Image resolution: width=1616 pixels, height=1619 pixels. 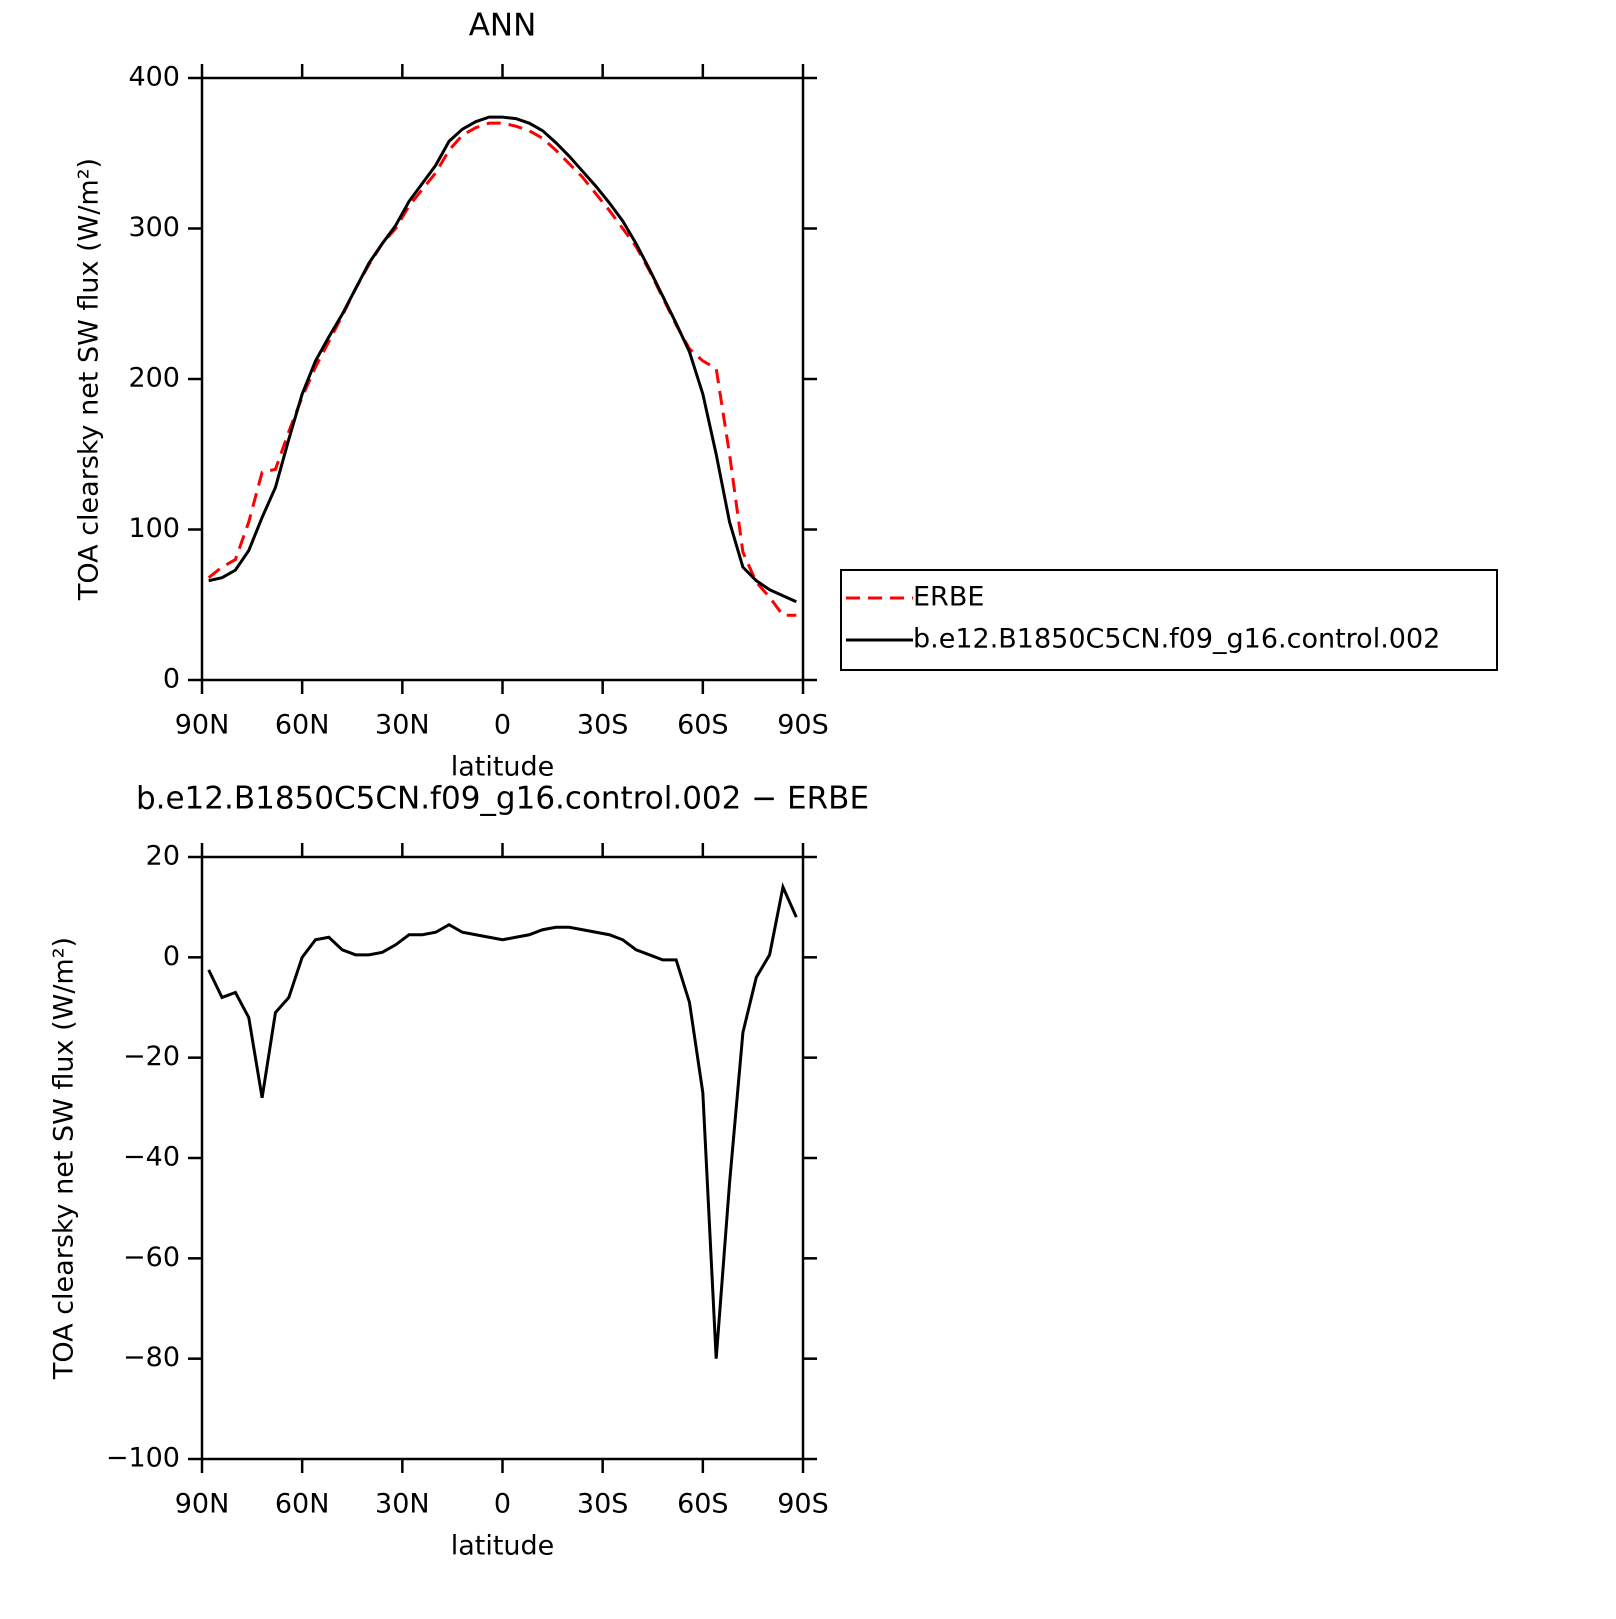 I want to click on y-tick-label: 20, so click(x=163, y=856).